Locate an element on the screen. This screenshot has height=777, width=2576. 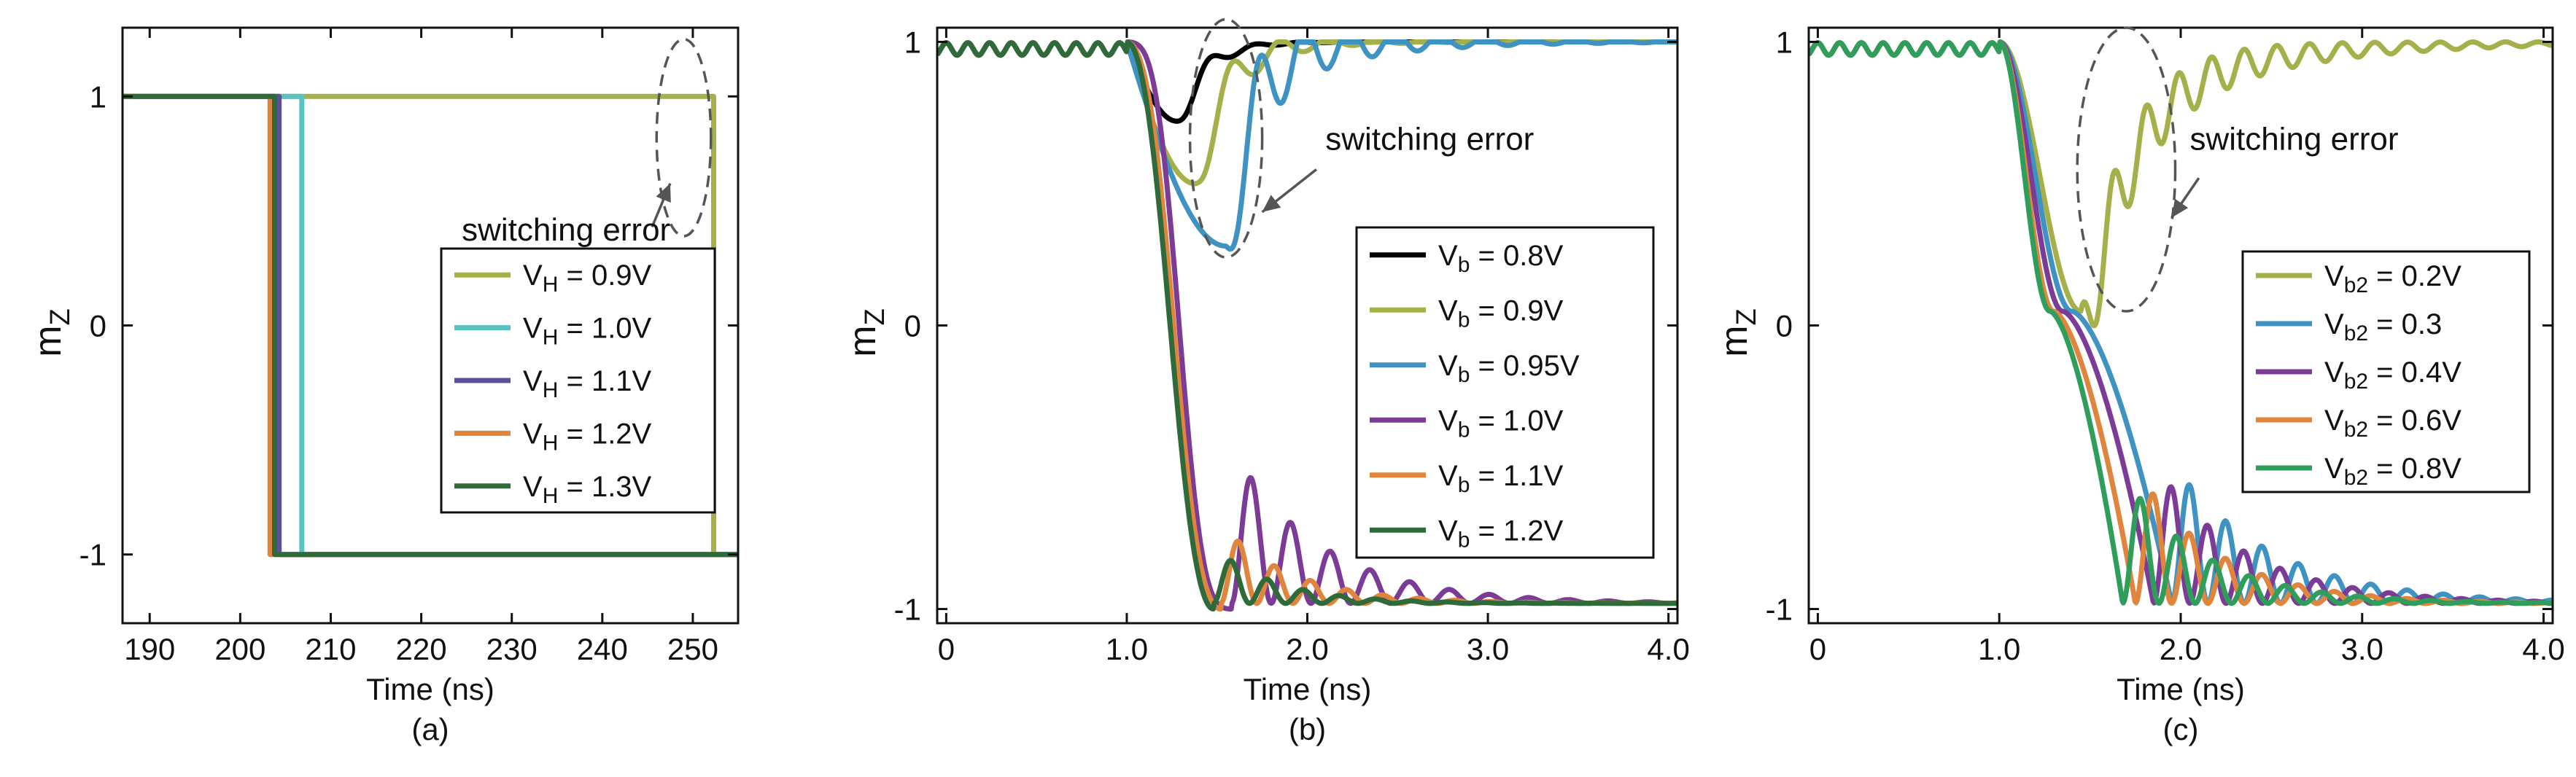
legend-label-1: VH = 1.0V is located at coordinates (588, 331).